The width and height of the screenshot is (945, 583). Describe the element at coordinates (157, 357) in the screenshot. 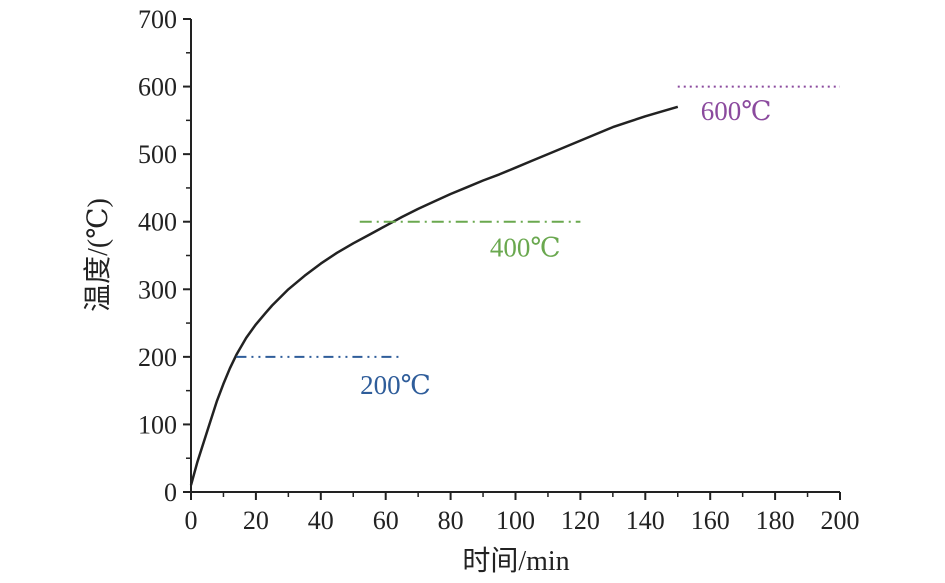

I see `y-tick-label: 200` at that location.